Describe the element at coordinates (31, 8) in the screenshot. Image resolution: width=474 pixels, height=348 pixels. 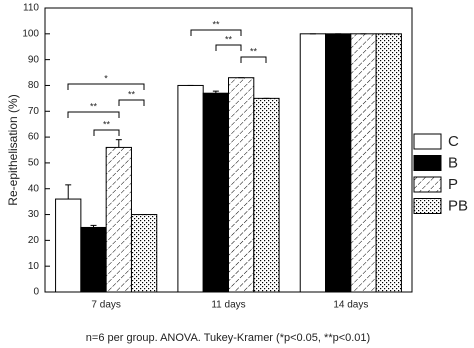
I see `y-tick-label: 110` at that location.